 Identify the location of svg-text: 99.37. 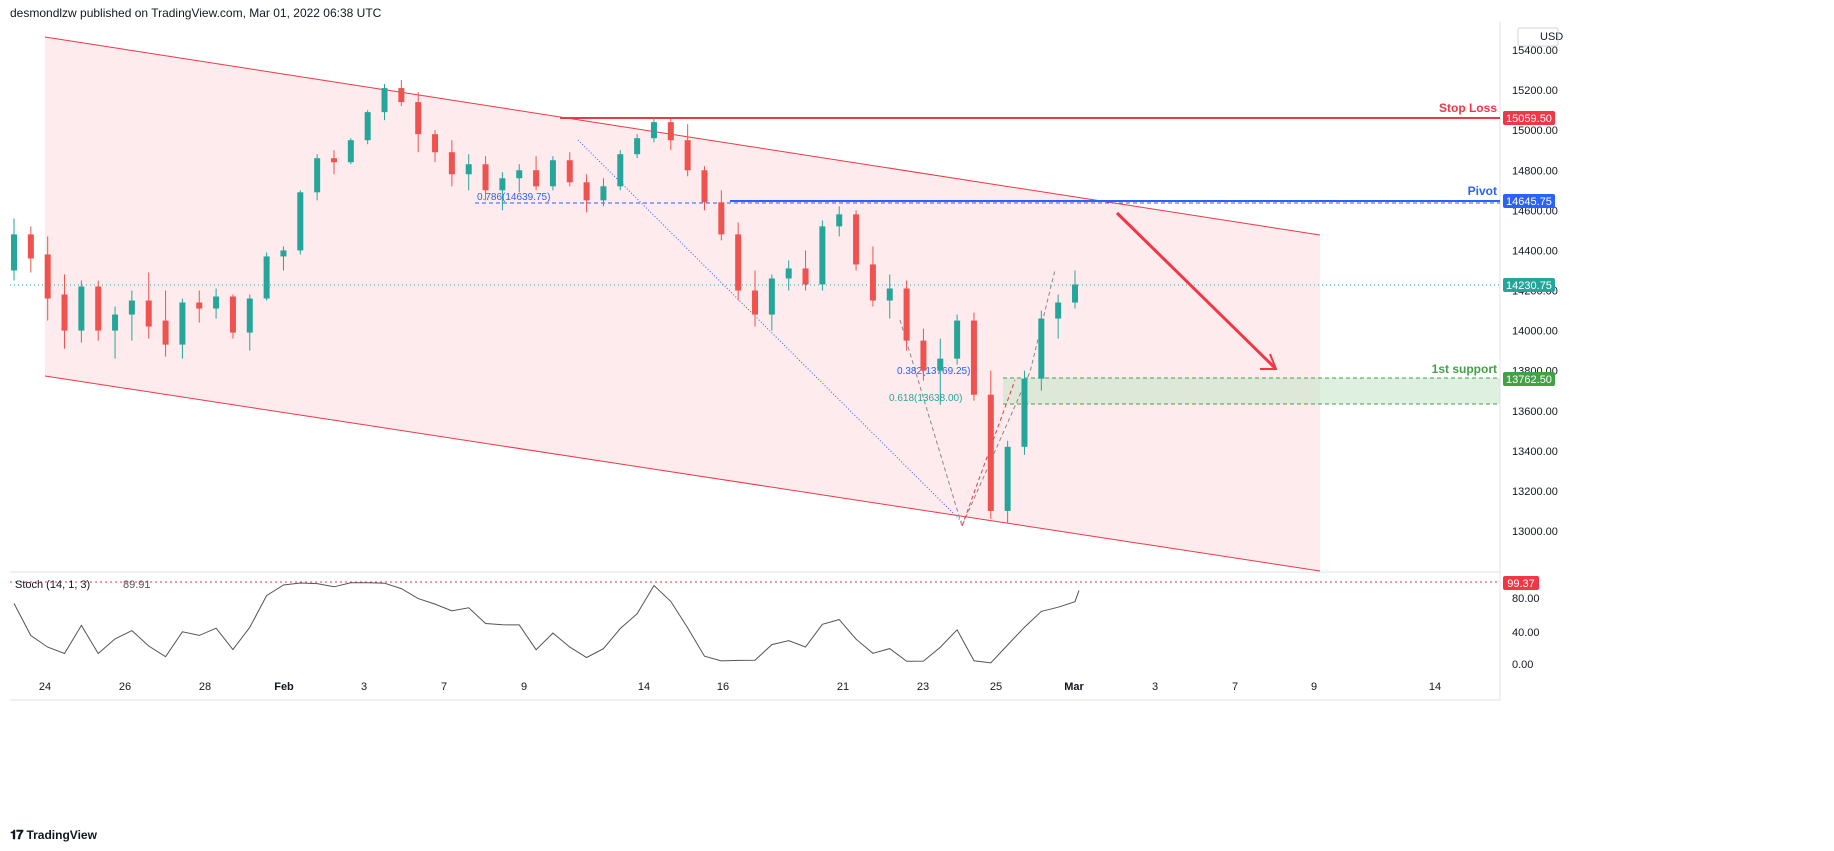
(1521, 584).